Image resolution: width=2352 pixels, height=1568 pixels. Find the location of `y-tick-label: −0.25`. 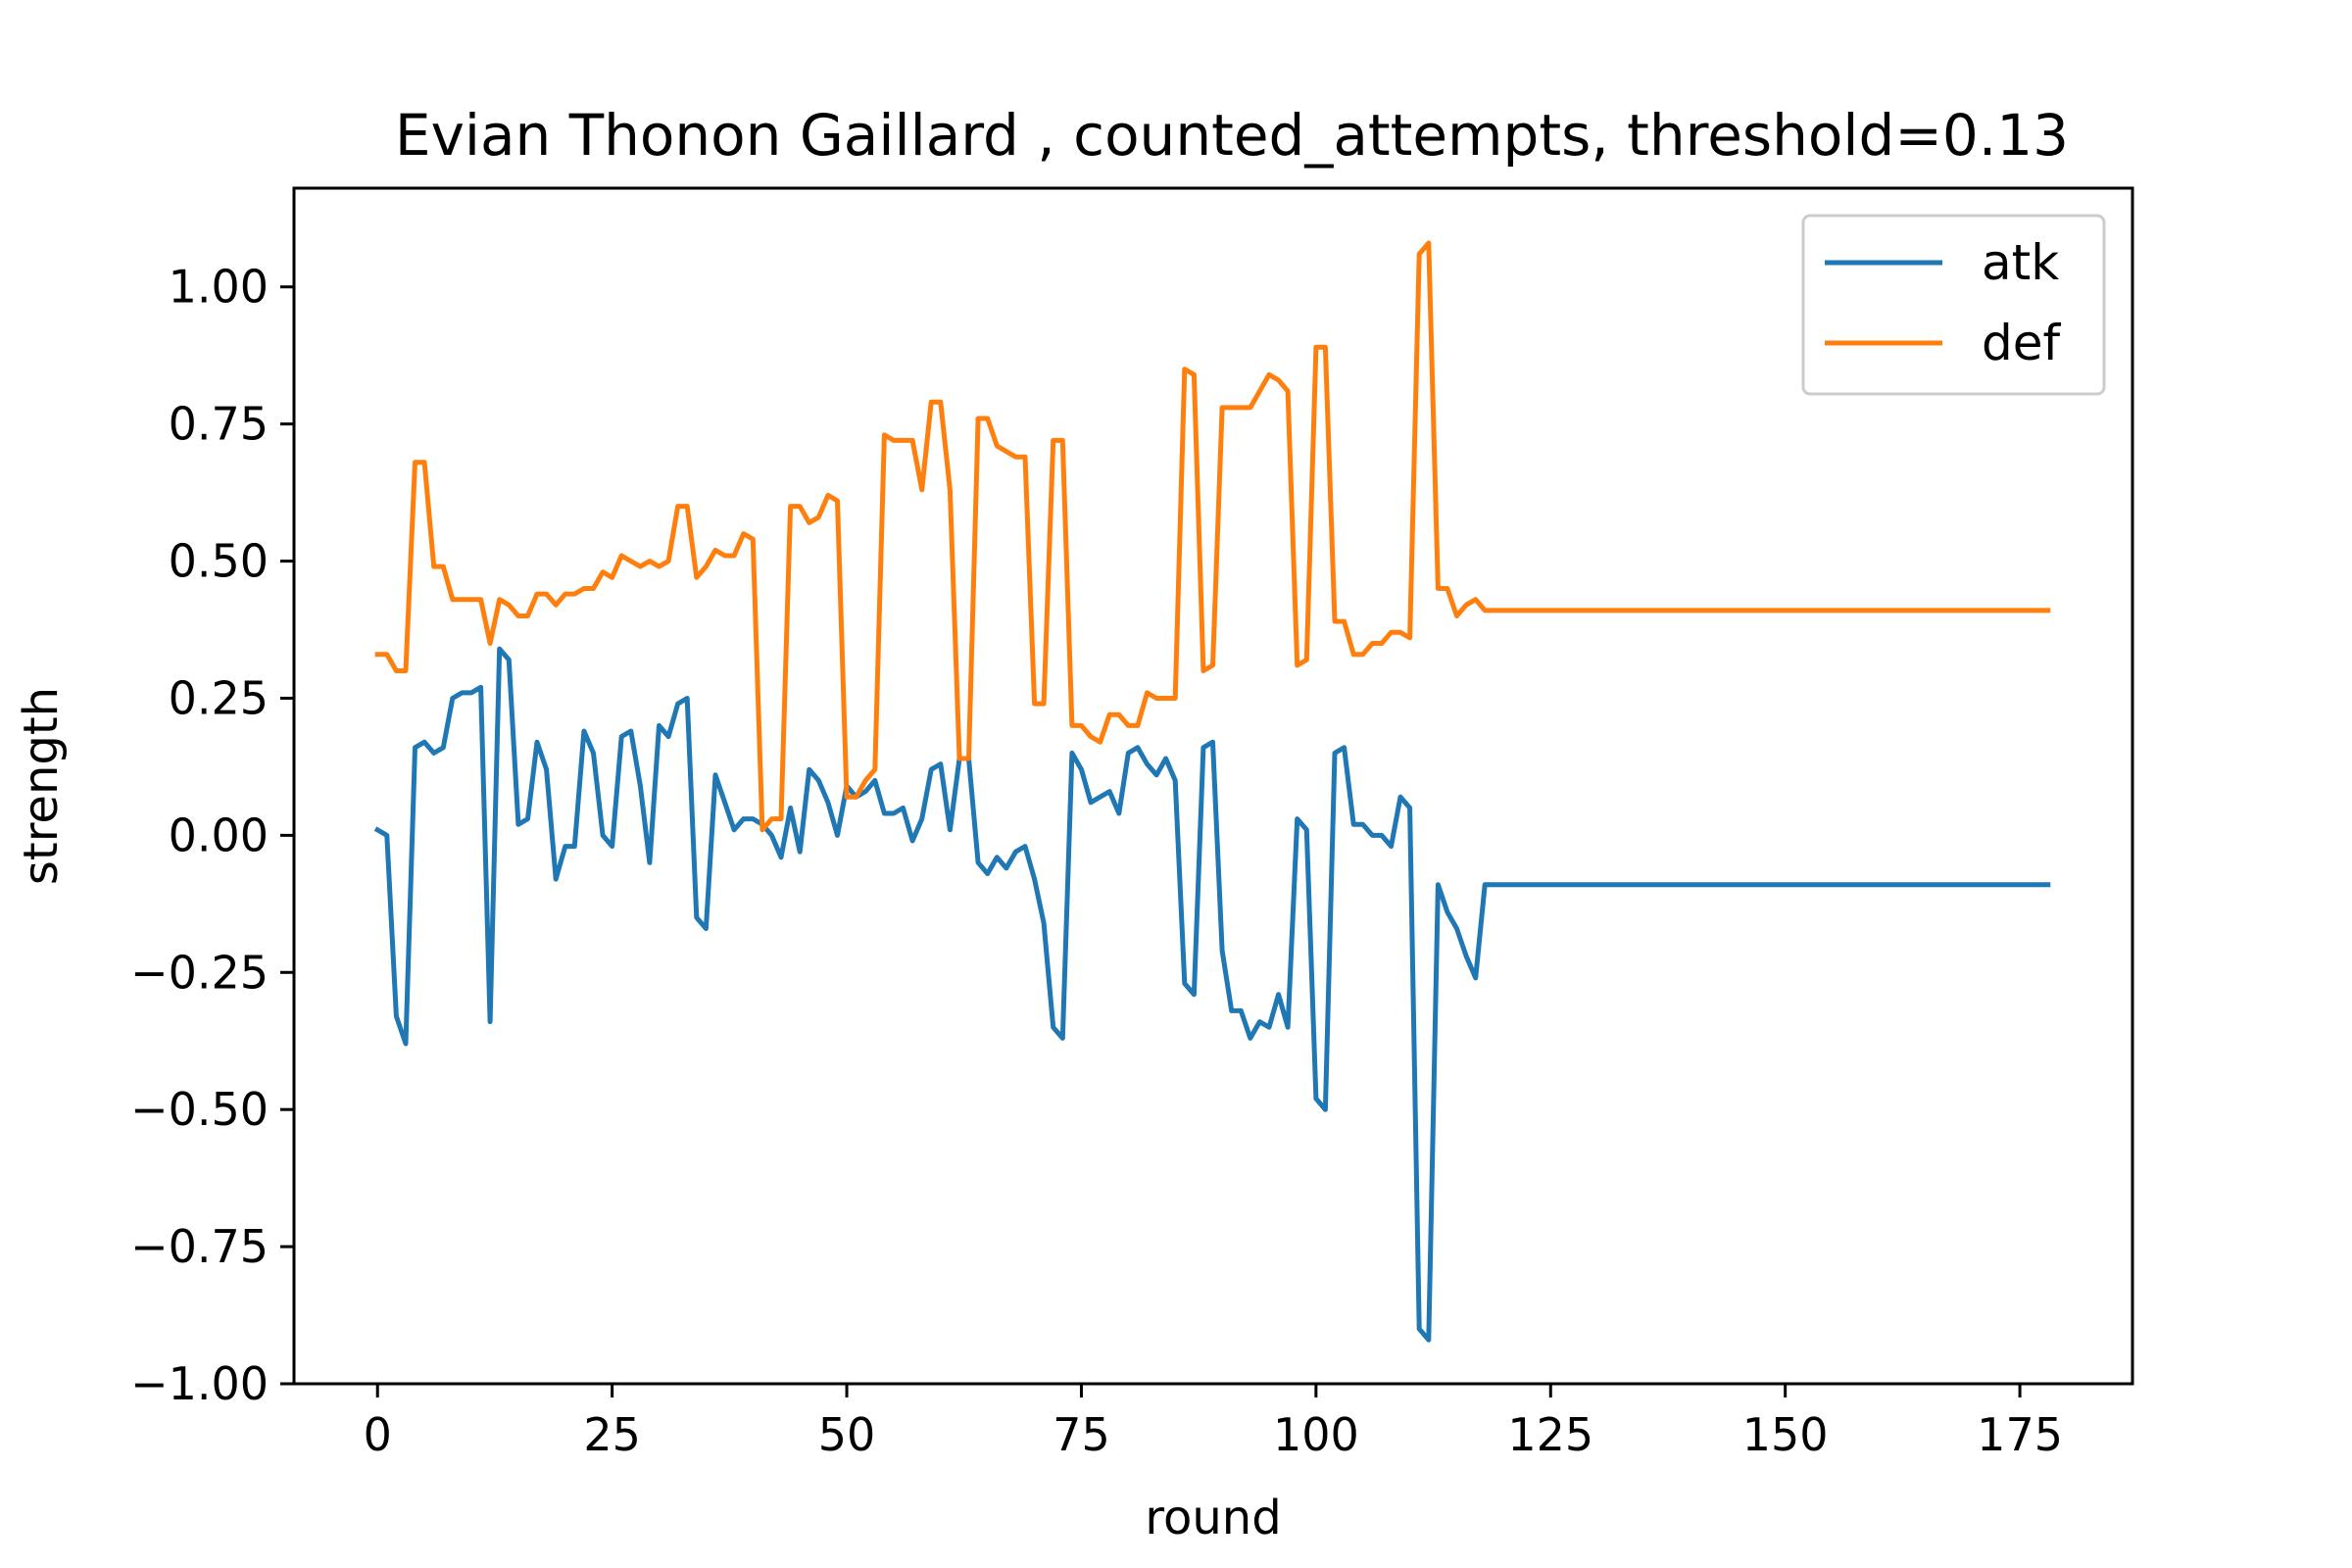

y-tick-label: −0.25 is located at coordinates (199, 972).